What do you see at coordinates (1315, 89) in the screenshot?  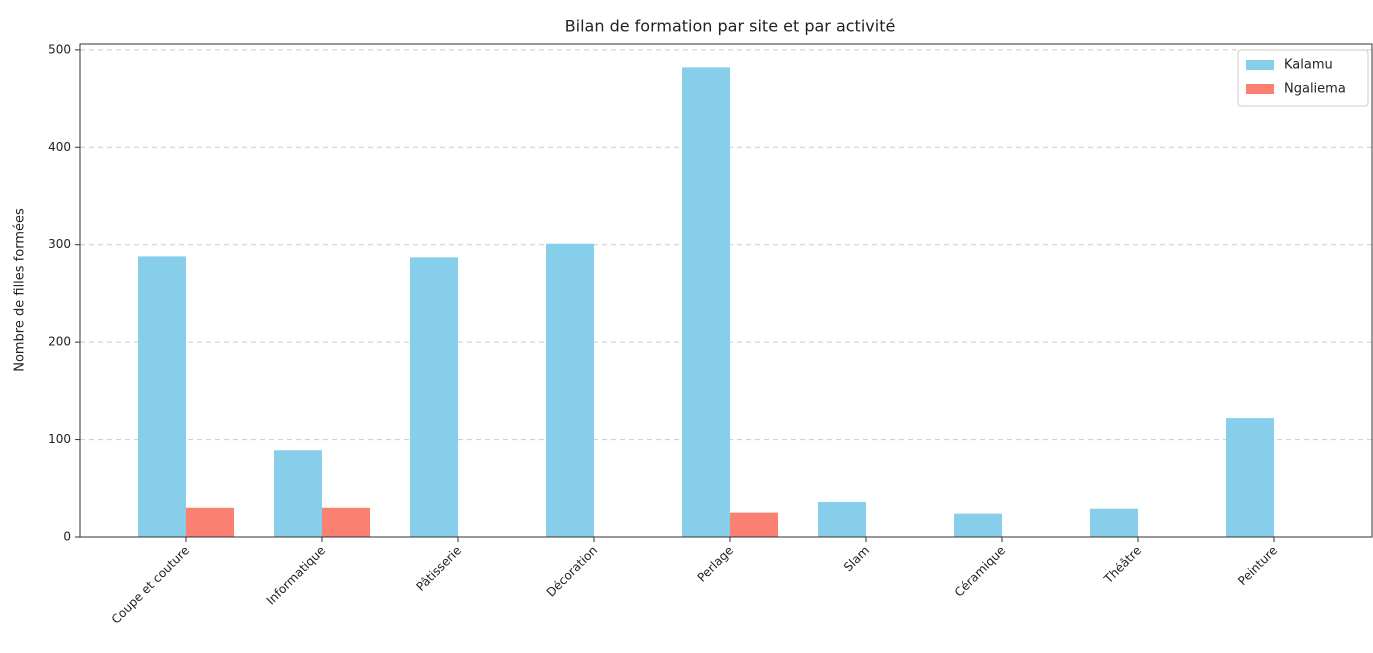 I see `legend-label: Ngaliema` at bounding box center [1315, 89].